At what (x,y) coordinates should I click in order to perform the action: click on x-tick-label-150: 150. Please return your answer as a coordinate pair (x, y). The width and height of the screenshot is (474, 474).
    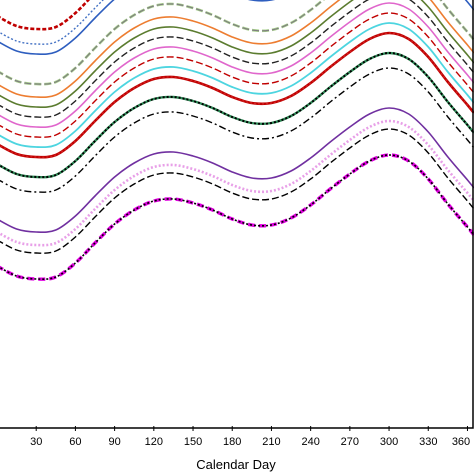
    Looking at the image, I should click on (193, 442).